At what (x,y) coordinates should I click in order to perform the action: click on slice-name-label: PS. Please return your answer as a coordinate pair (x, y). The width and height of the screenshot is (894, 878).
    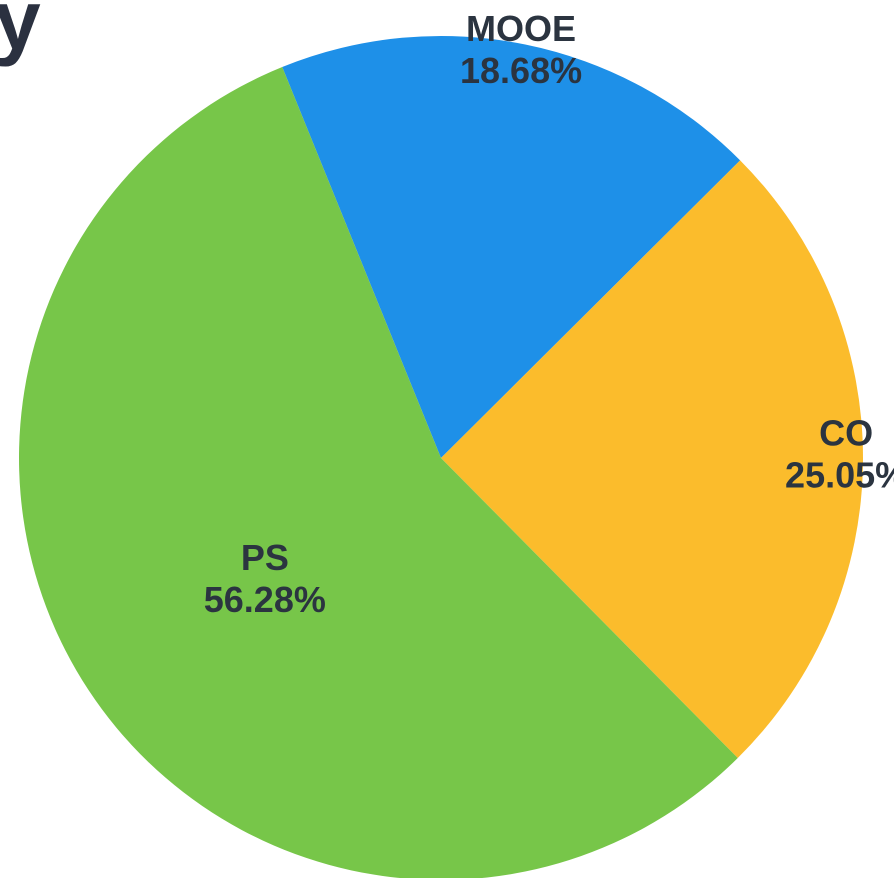
    Looking at the image, I should click on (265, 557).